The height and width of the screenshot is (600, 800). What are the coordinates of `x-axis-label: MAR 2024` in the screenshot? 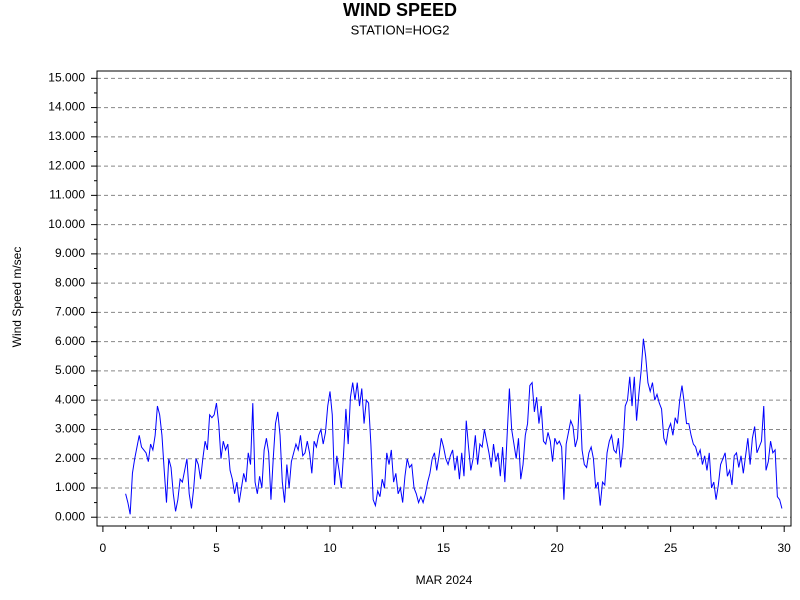 It's located at (444, 580).